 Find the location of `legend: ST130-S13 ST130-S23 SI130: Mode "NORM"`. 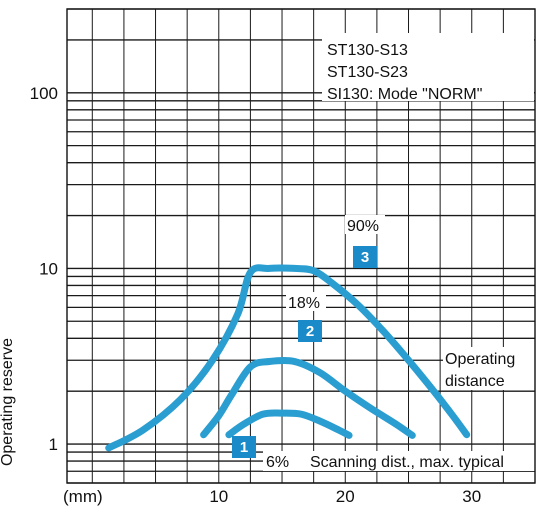

legend: ST130-S13 ST130-S23 SI130: Mode "NORM" is located at coordinates (428, 68).